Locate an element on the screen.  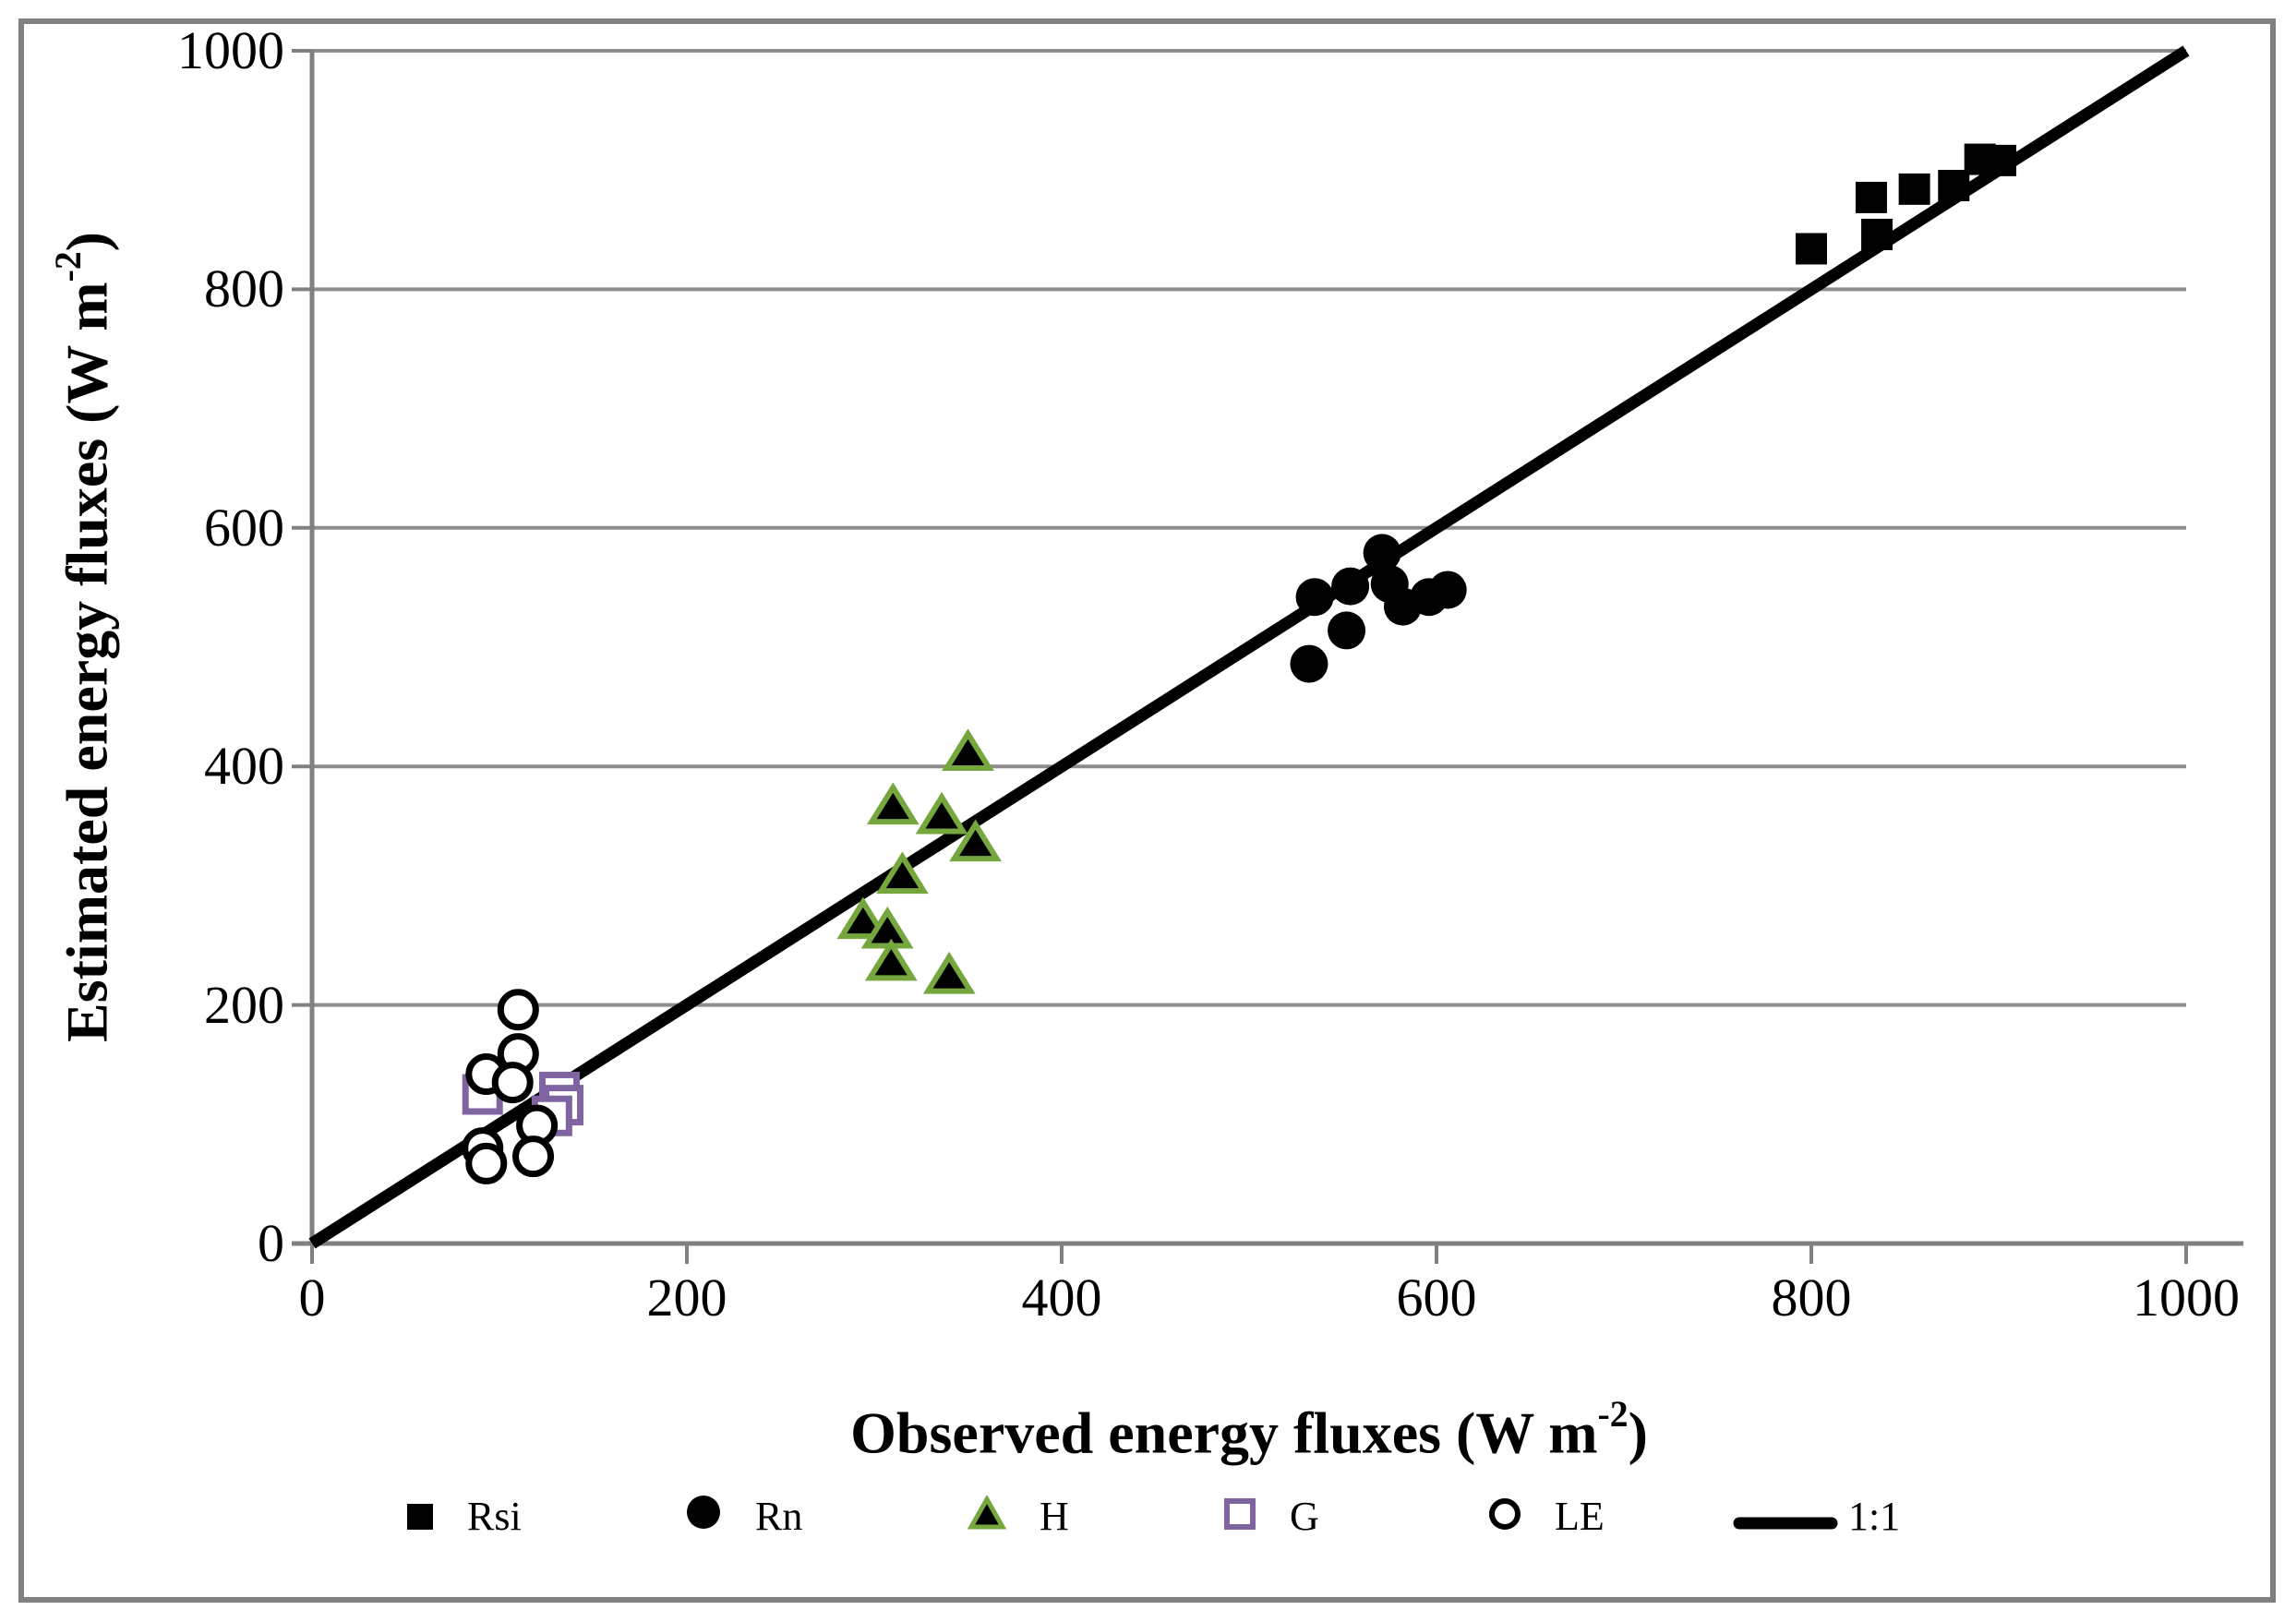
y-tick-label-1000: 1000 is located at coordinates (230, 50).